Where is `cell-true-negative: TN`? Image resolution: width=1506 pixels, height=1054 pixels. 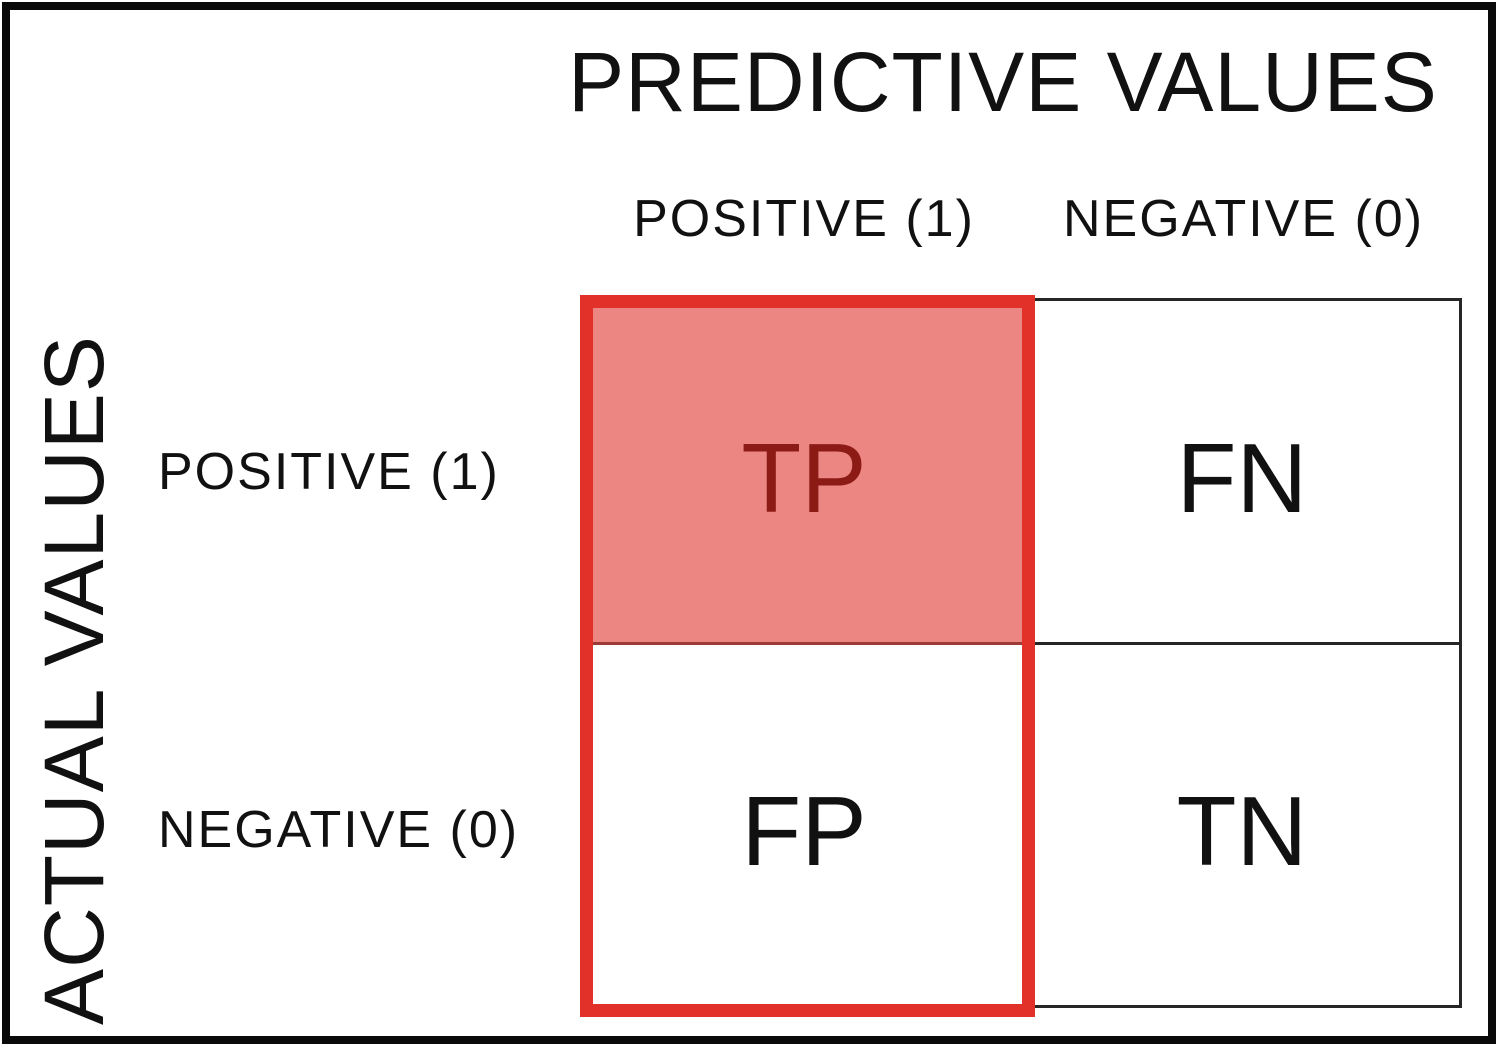 cell-true-negative: TN is located at coordinates (1242, 831).